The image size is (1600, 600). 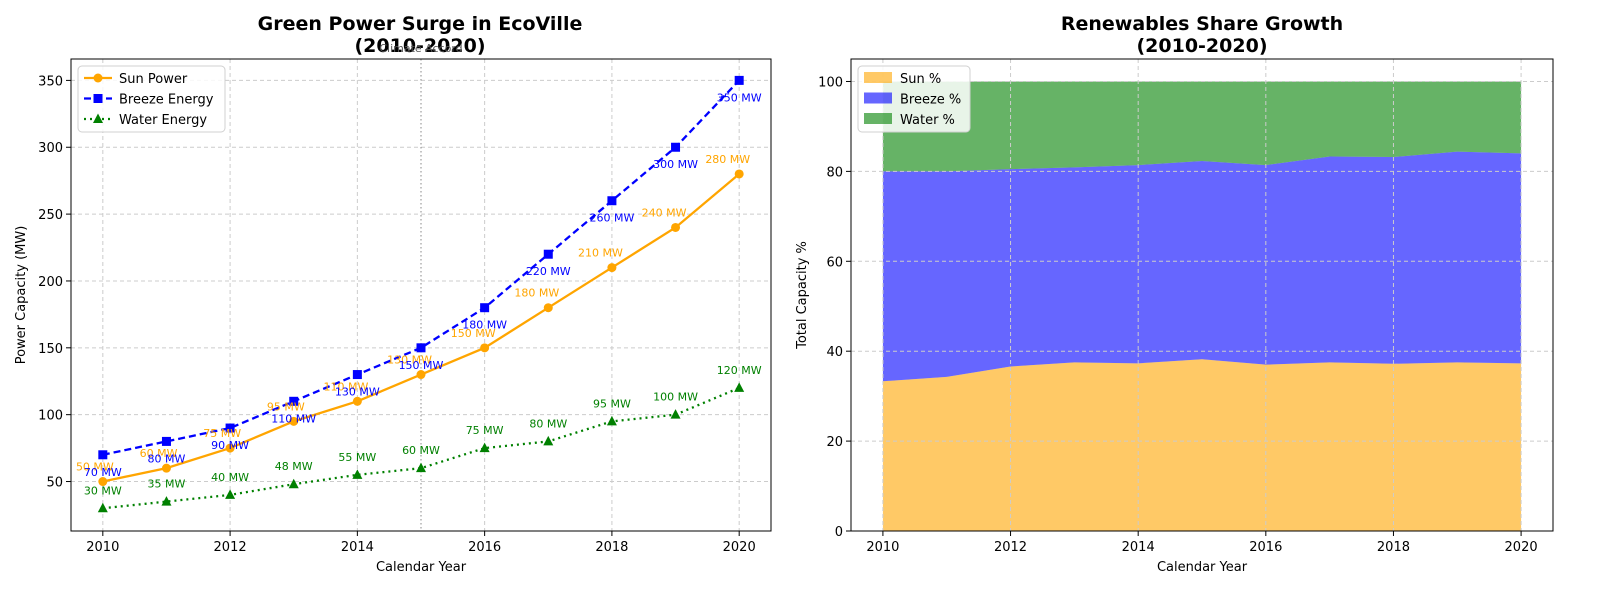 I want to click on sun-legend-label: Sun %, so click(x=920, y=79).